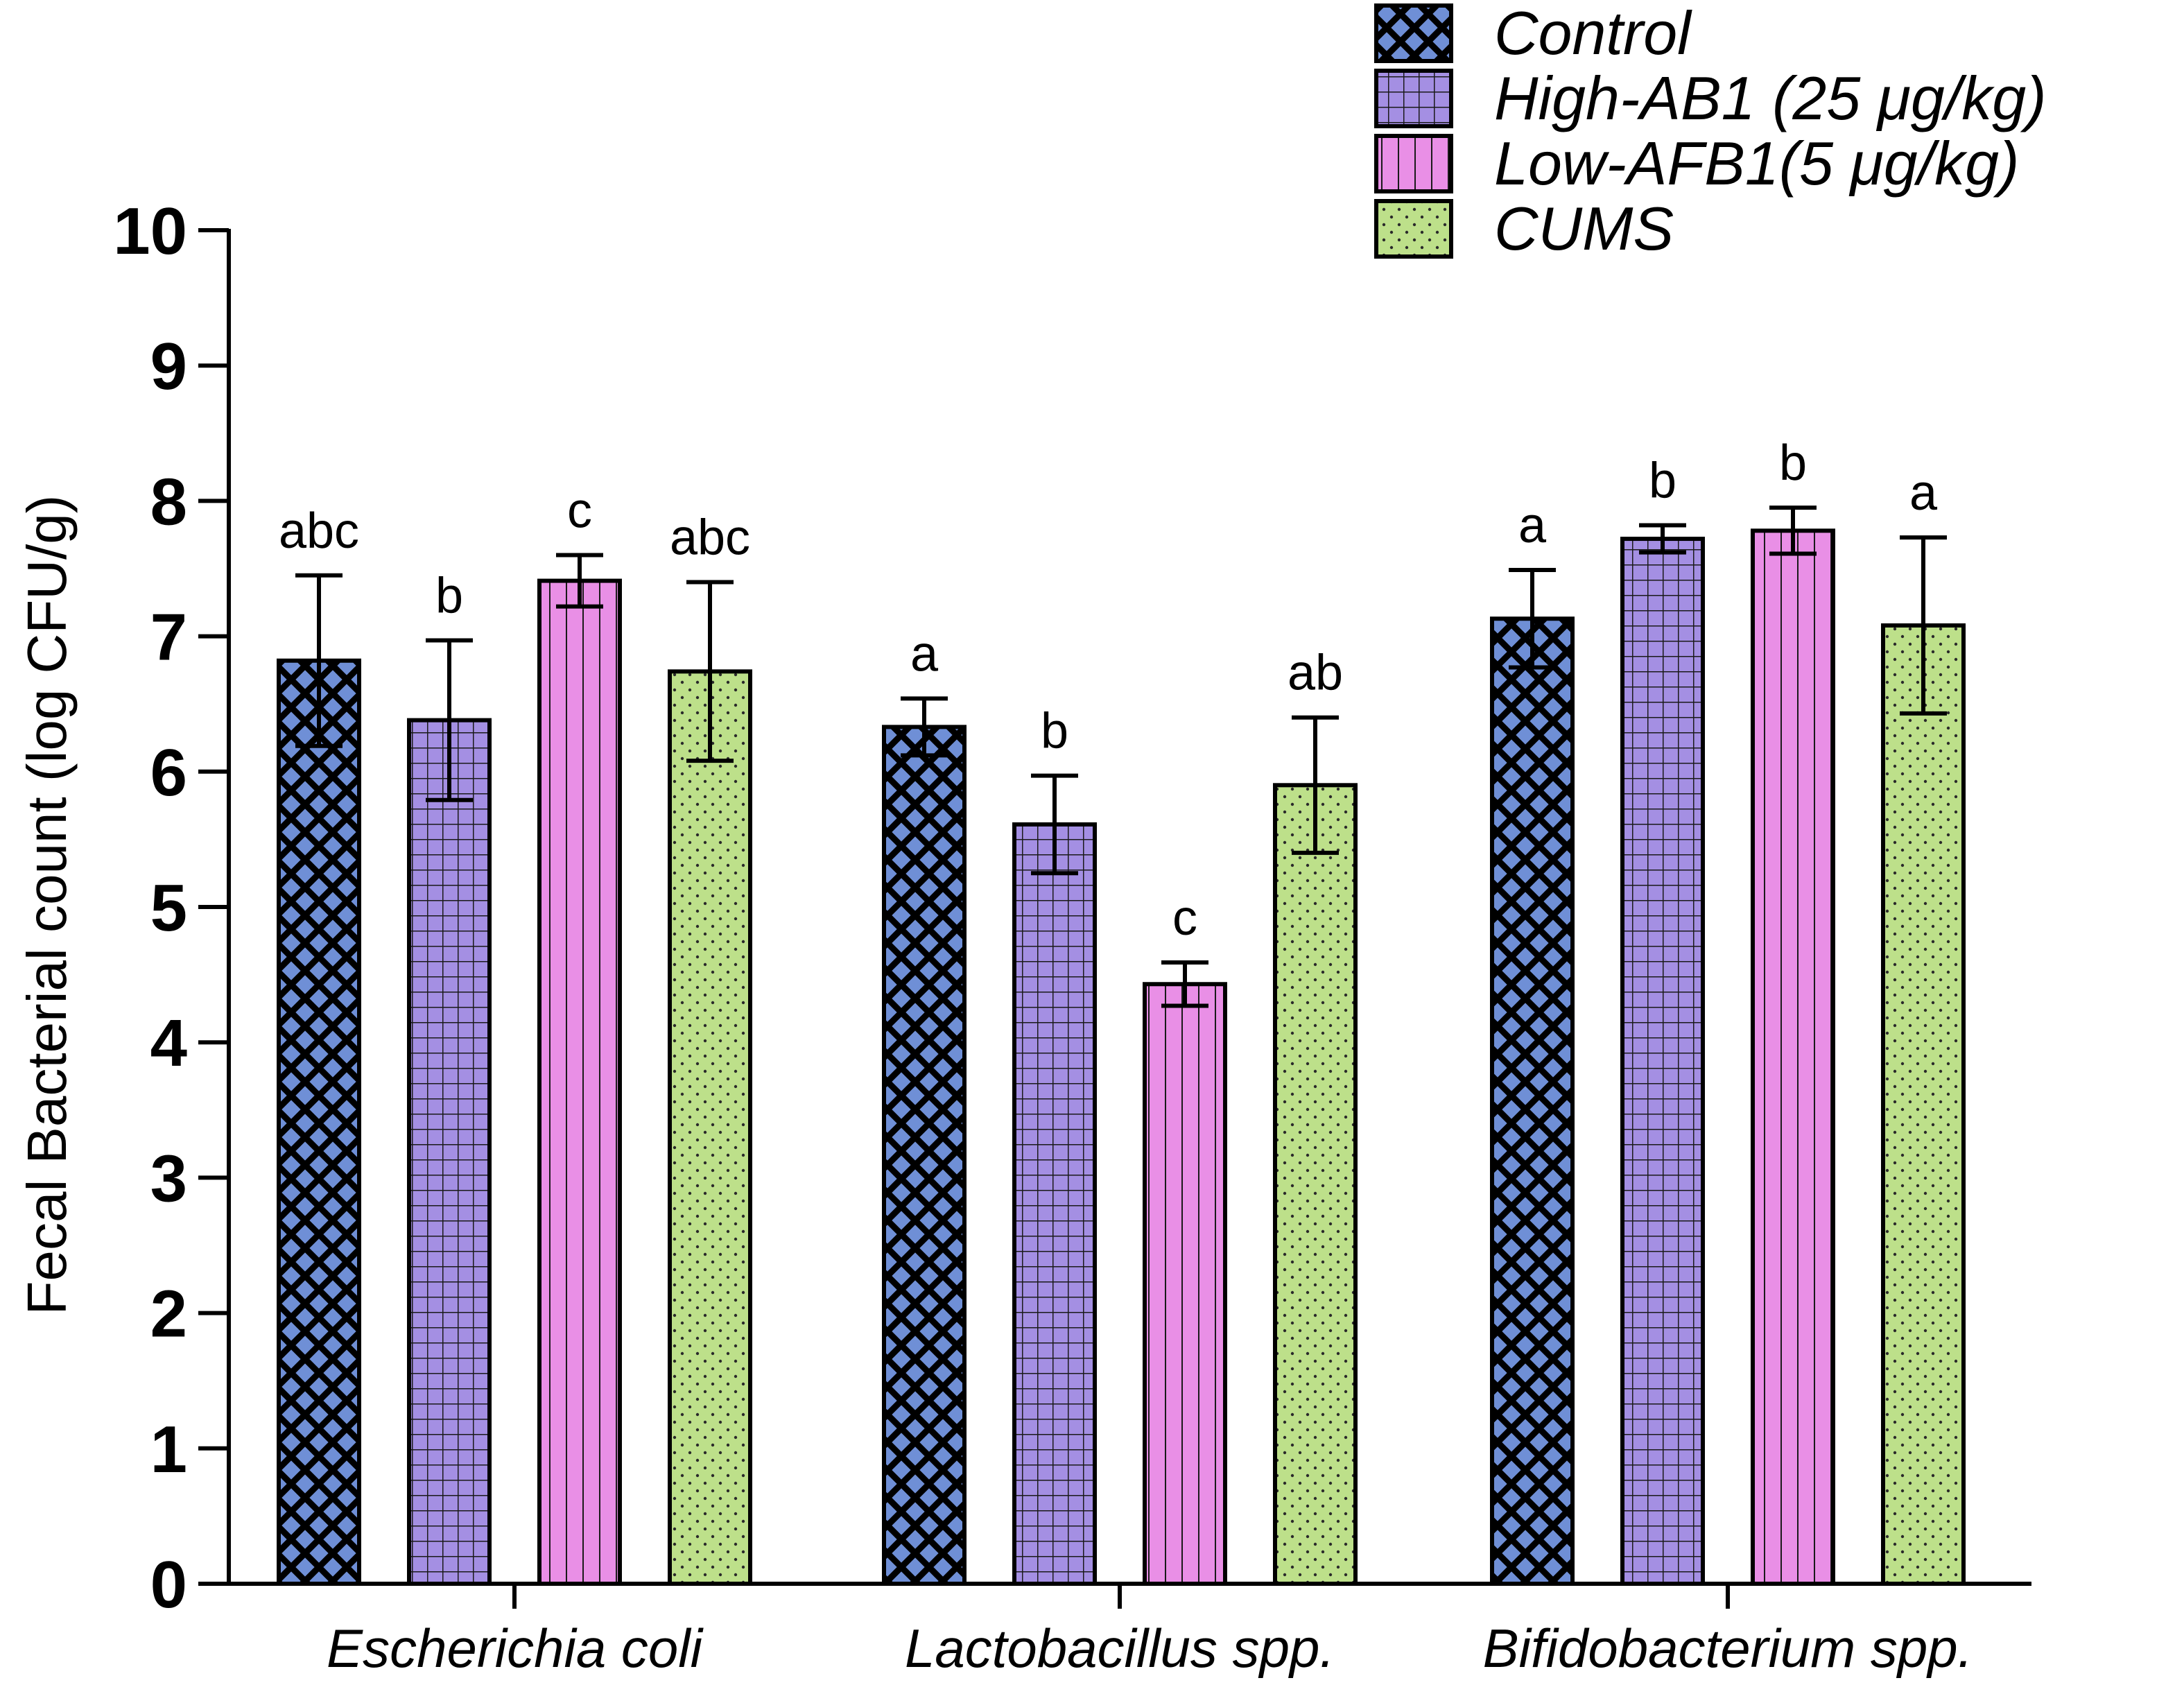 The image size is (2184, 1694). Describe the element at coordinates (168, 1585) in the screenshot. I see `y-tick-label: 0` at that location.